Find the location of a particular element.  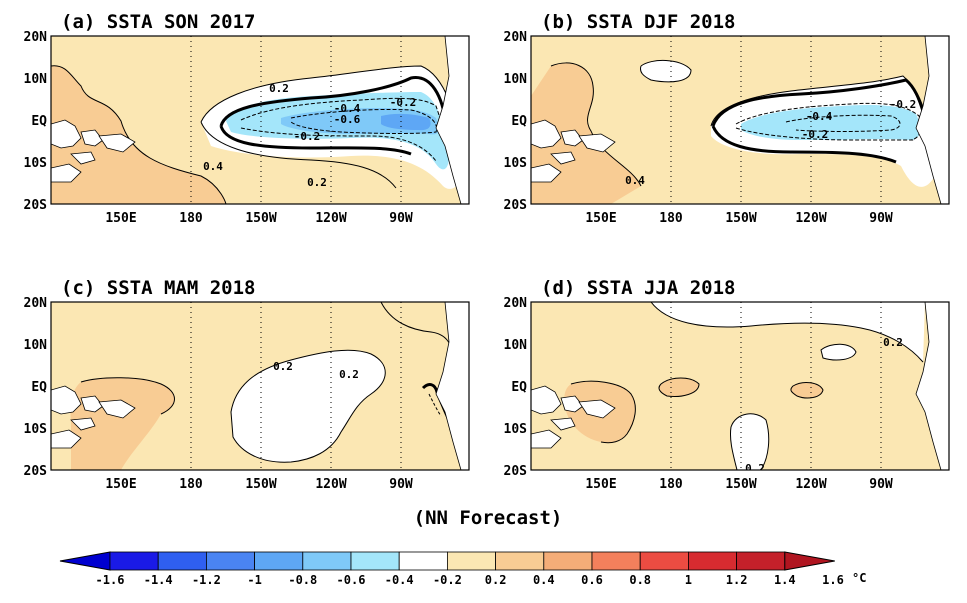

colorbar-tick-label: 1.6 is located at coordinates (833, 580).